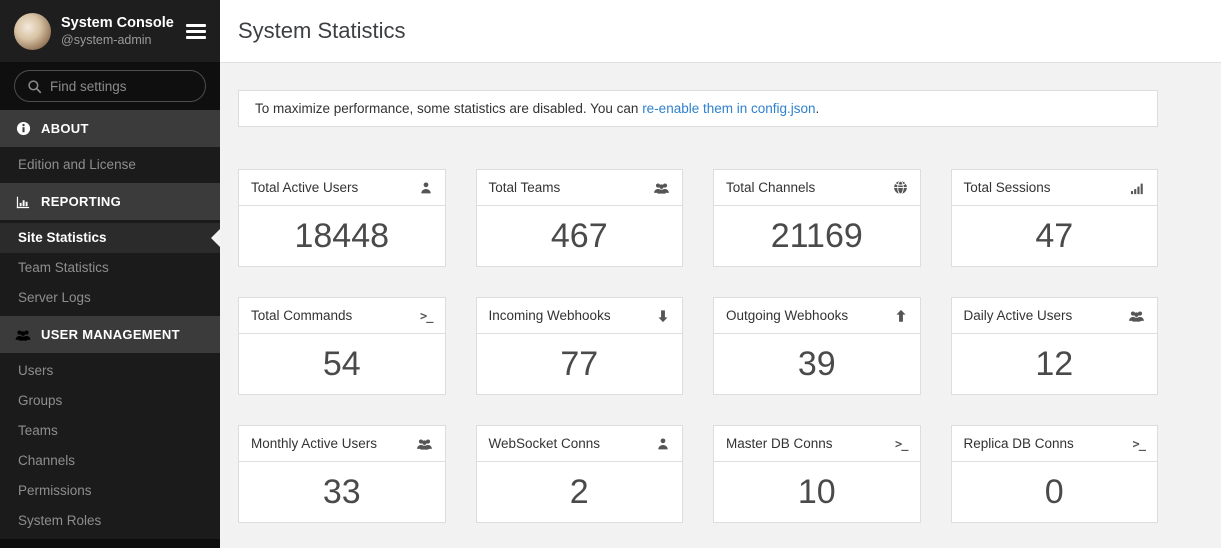 The image size is (1221, 548). I want to click on avatar, so click(32, 31).